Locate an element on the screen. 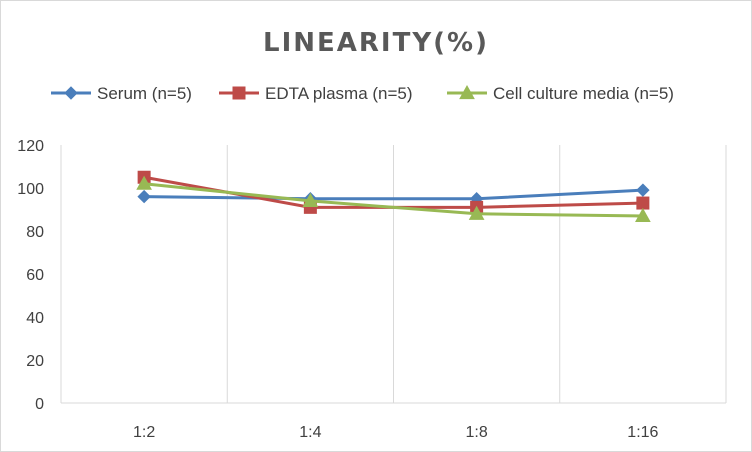  series-layer is located at coordinates (393, 196).